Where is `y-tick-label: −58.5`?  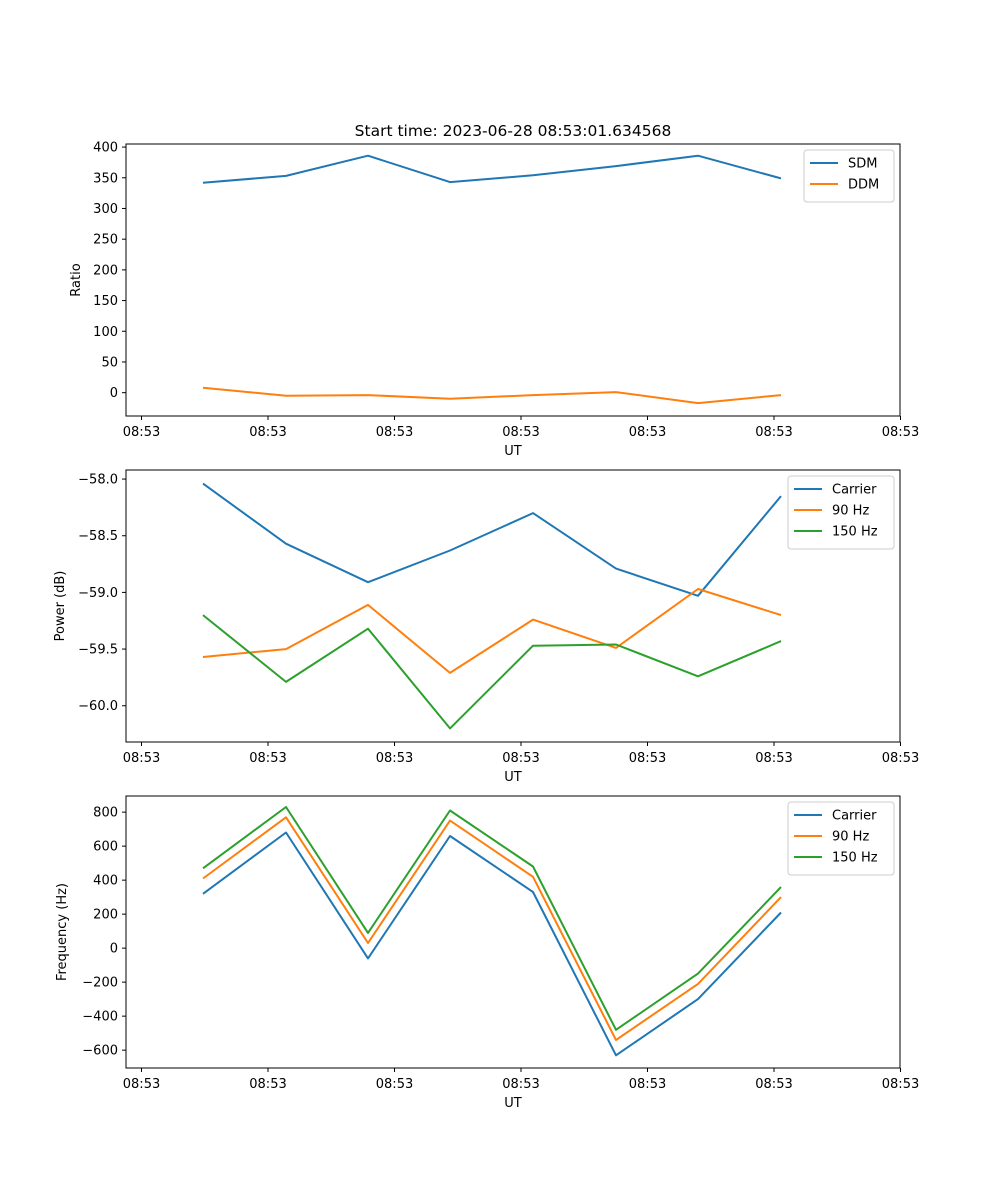 y-tick-label: −58.5 is located at coordinates (98, 536).